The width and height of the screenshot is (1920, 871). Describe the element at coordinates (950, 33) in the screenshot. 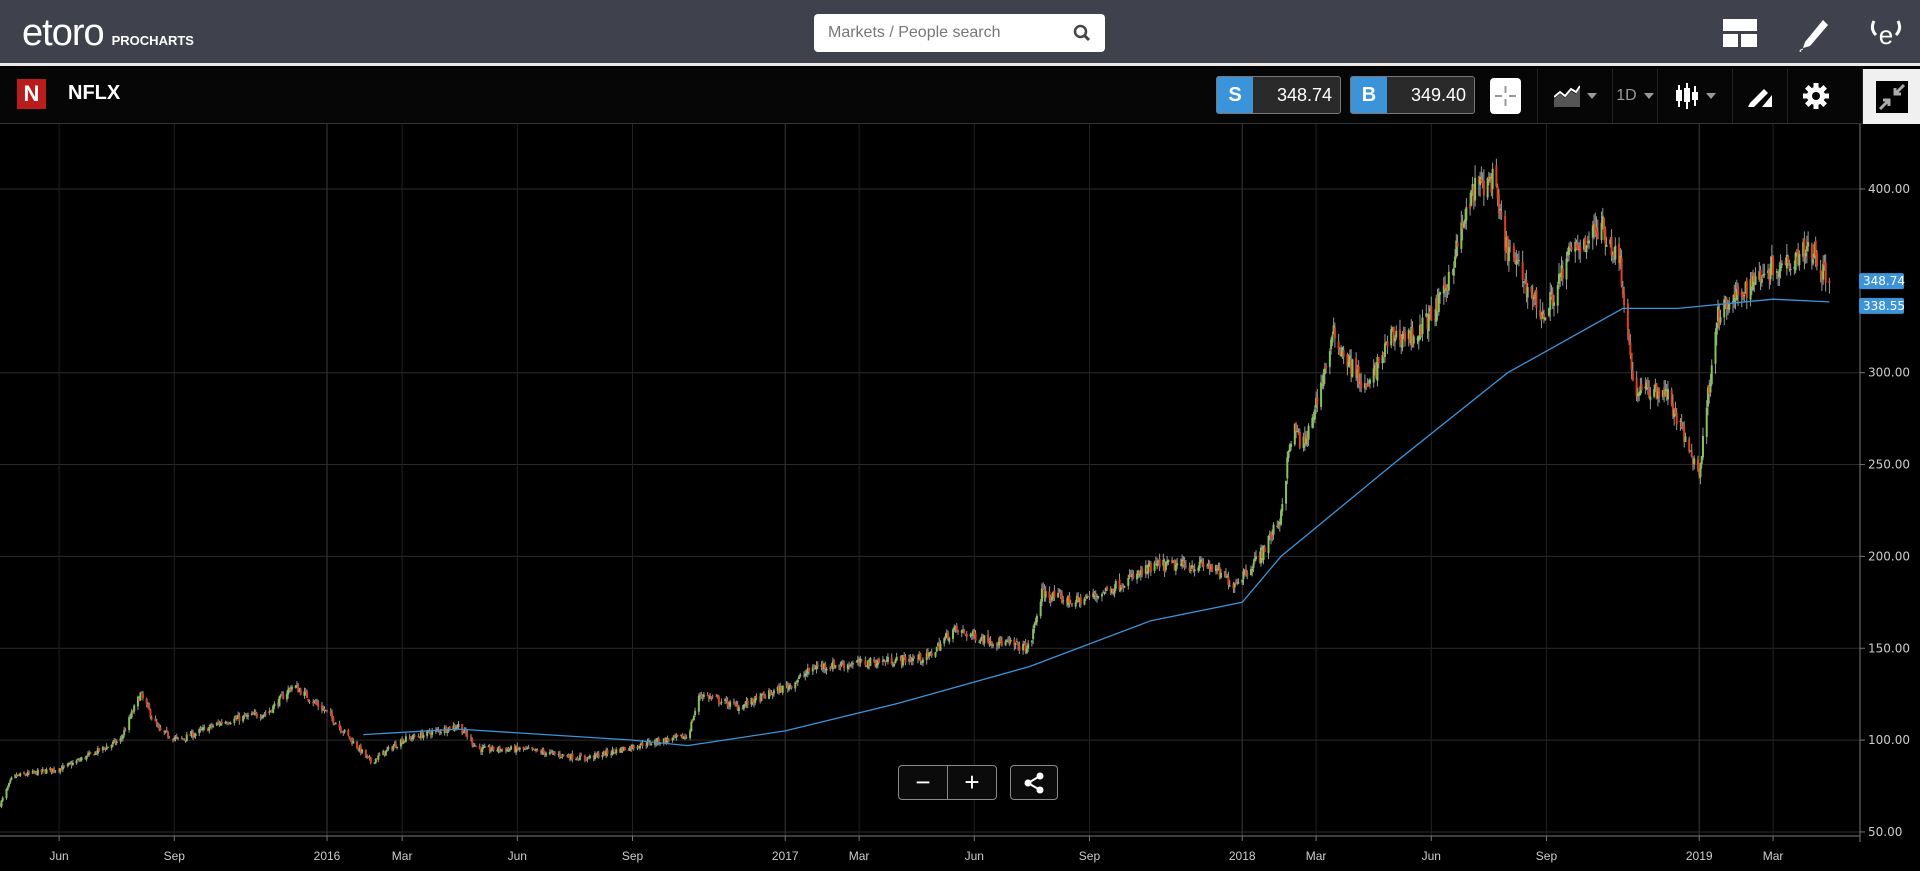

I see `search-input` at that location.